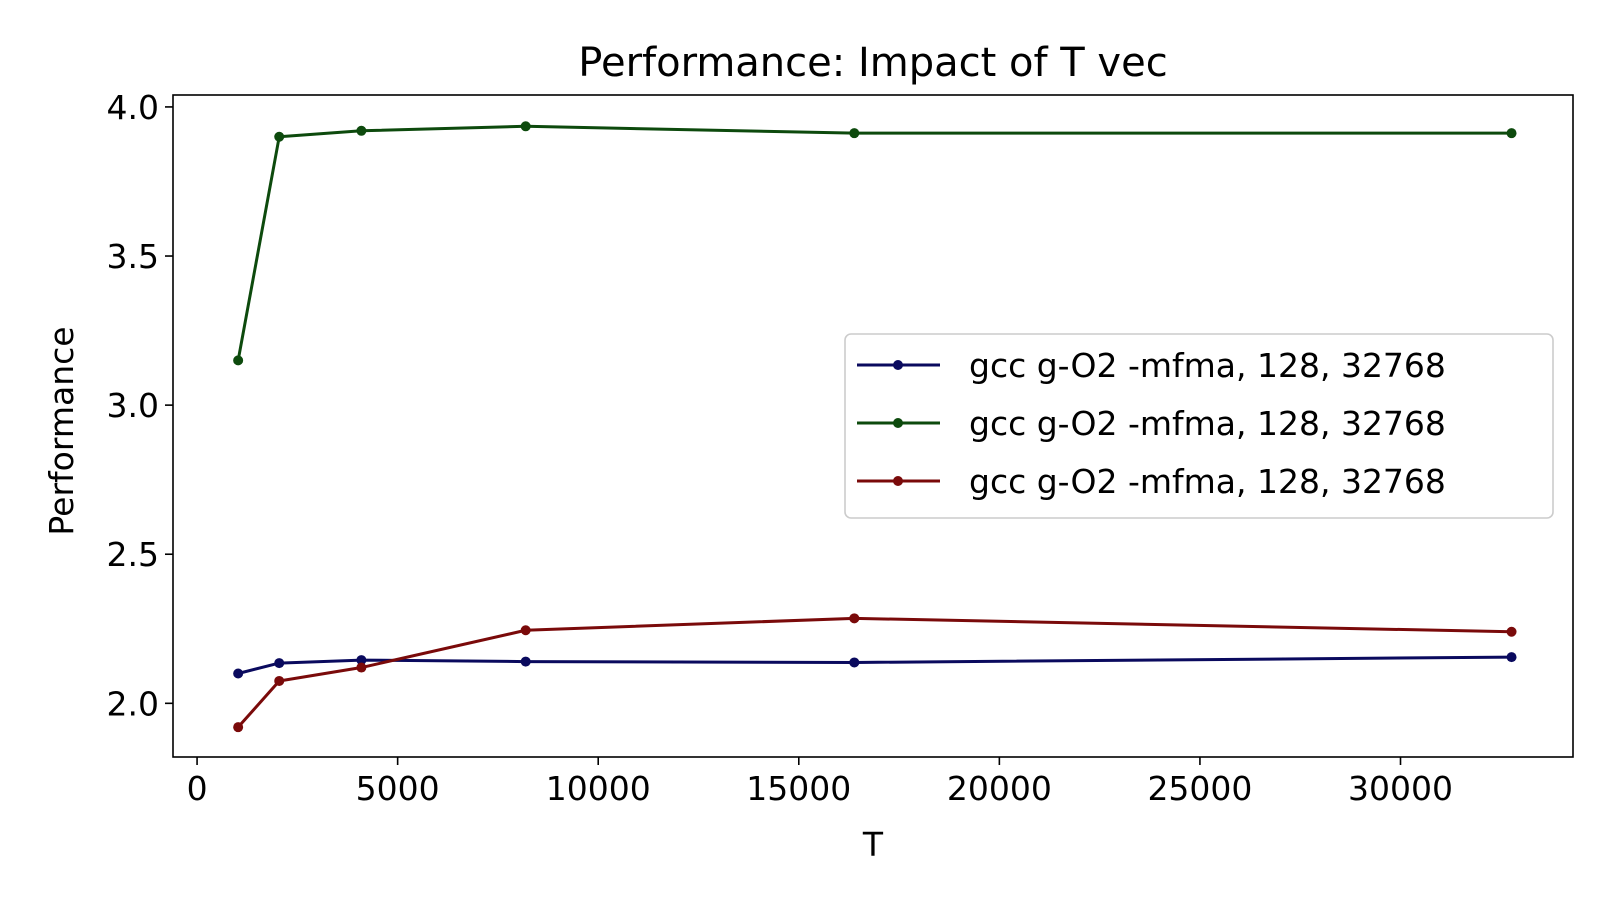 This screenshot has width=1600, height=900. I want to click on x-tick-label: 30000, so click(1400, 788).